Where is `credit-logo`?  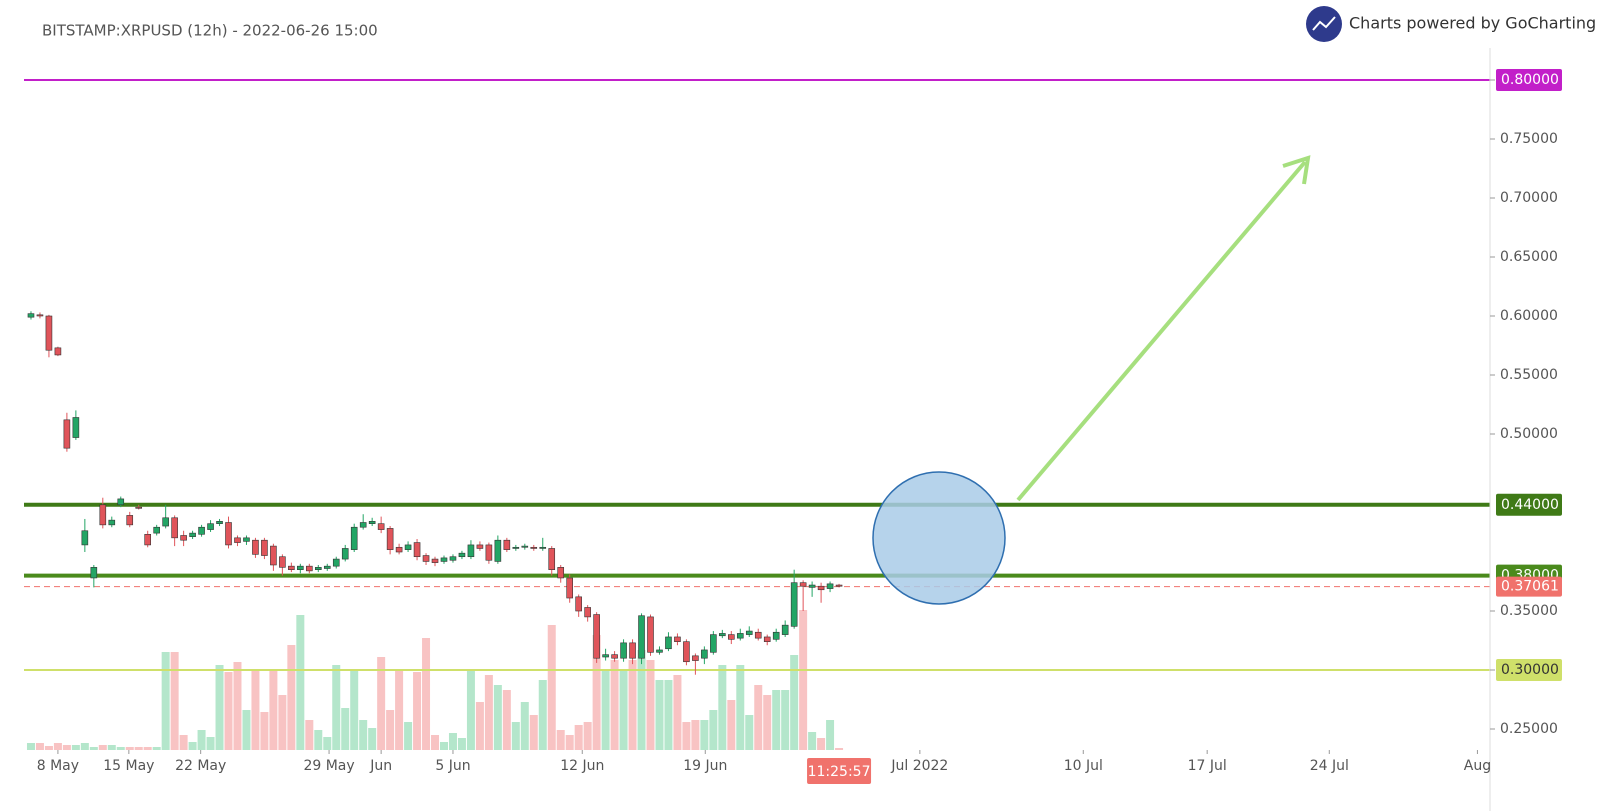
credit-logo is located at coordinates (1324, 24).